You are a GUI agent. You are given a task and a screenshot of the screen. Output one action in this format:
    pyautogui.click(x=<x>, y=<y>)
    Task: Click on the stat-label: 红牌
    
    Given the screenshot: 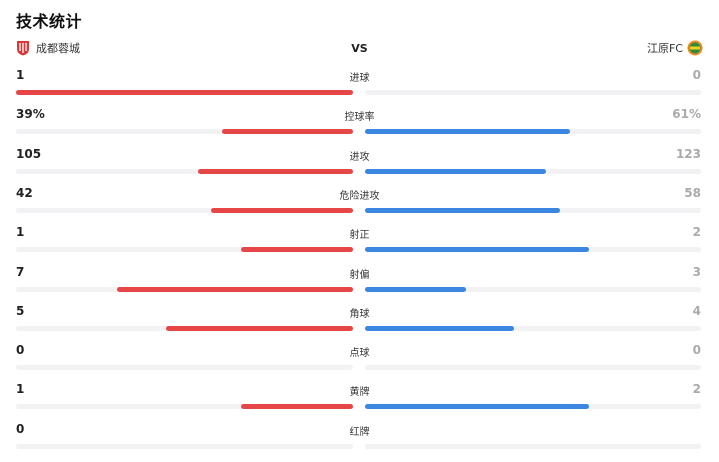 What is the action you would take?
    pyautogui.click(x=359, y=432)
    